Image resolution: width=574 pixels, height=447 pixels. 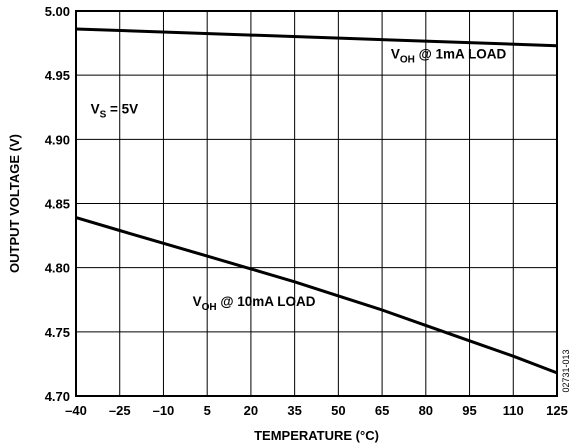 I want to click on annotation-s1: VOH @ 1mA LOAD, so click(x=449, y=55).